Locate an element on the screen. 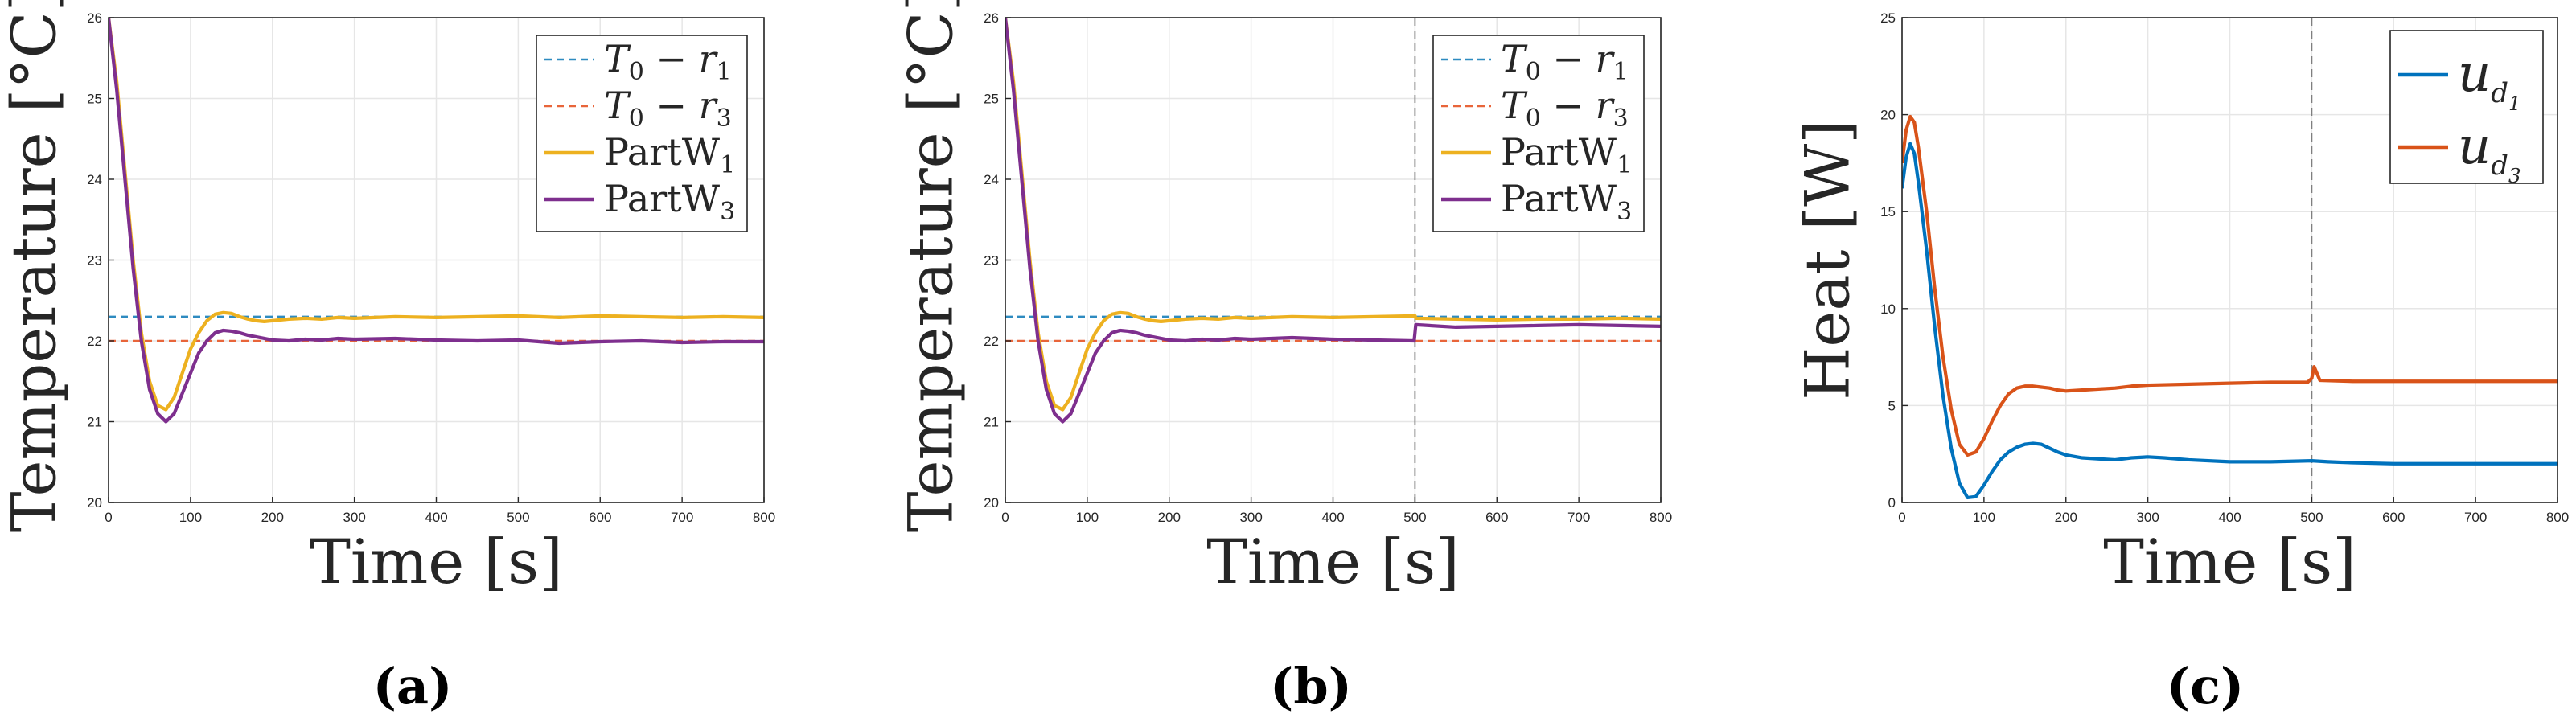 Image resolution: width=2576 pixels, height=726 pixels. series-line-u-d1 is located at coordinates (2230, 321).